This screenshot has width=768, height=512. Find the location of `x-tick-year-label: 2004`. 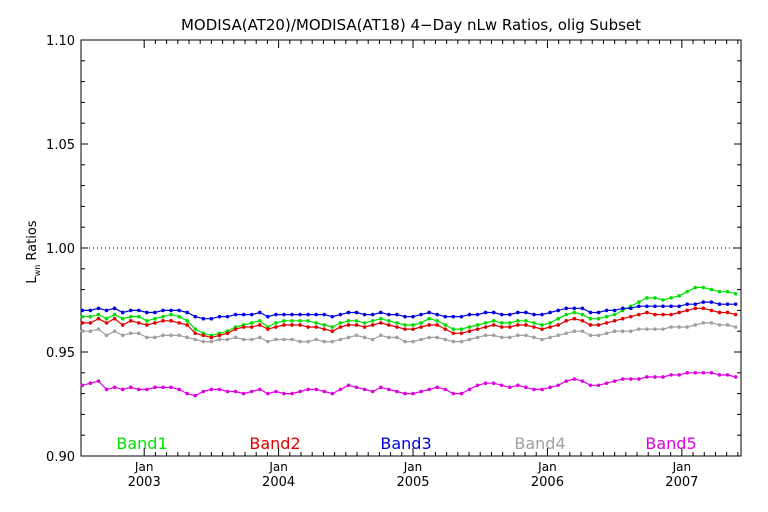

x-tick-year-label: 2004 is located at coordinates (278, 482).